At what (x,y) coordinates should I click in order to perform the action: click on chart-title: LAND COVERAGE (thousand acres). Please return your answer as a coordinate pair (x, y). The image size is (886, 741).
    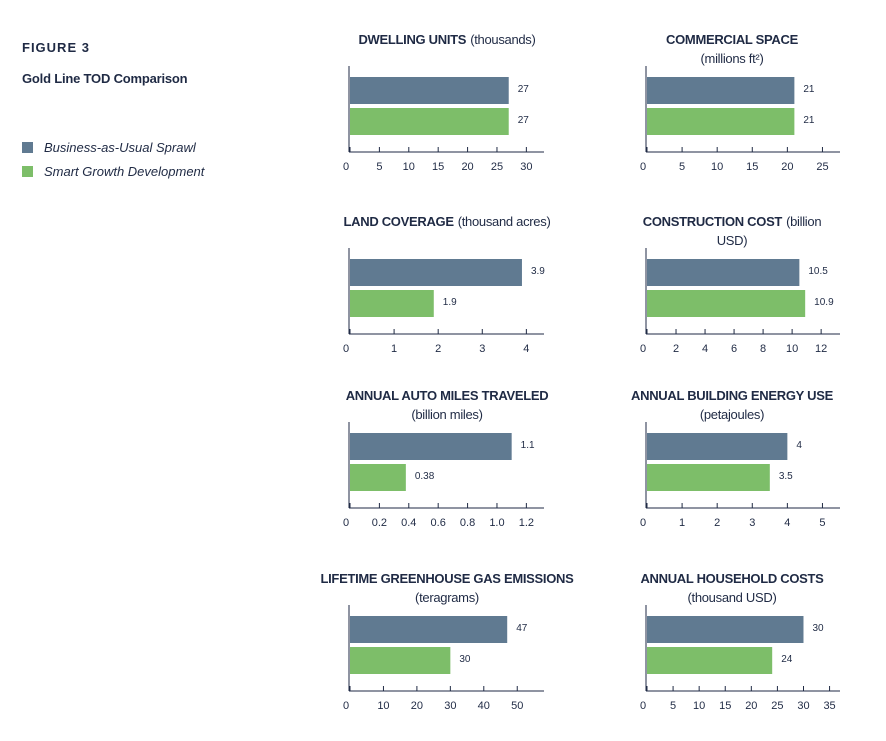
    Looking at the image, I should click on (447, 221).